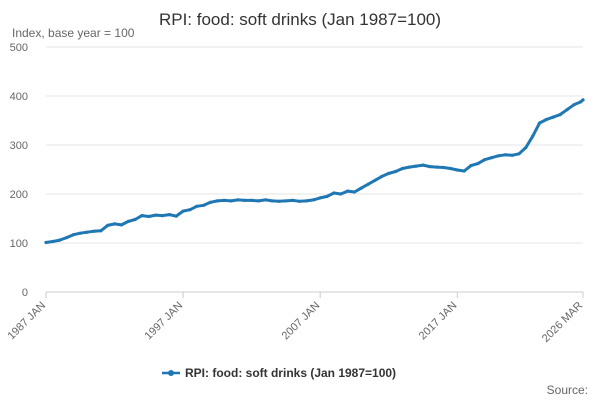 This screenshot has width=600, height=400. Describe the element at coordinates (301, 321) in the screenshot. I see `x-tick-label: 2007 JAN` at that location.